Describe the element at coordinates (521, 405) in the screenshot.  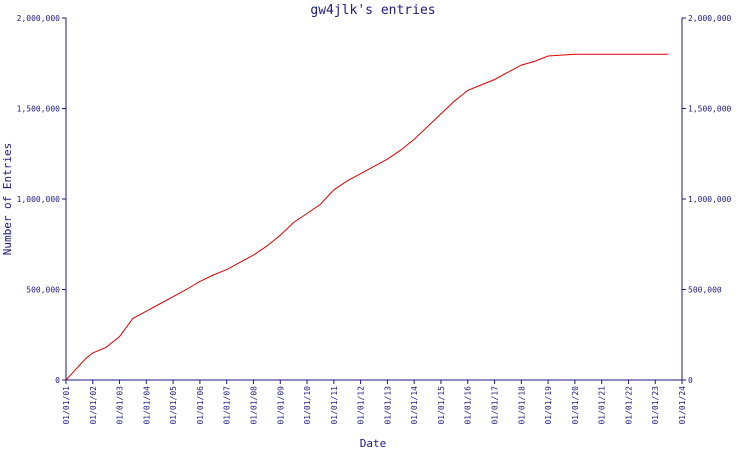
I see `x-tick-label: 01/01/18` at that location.